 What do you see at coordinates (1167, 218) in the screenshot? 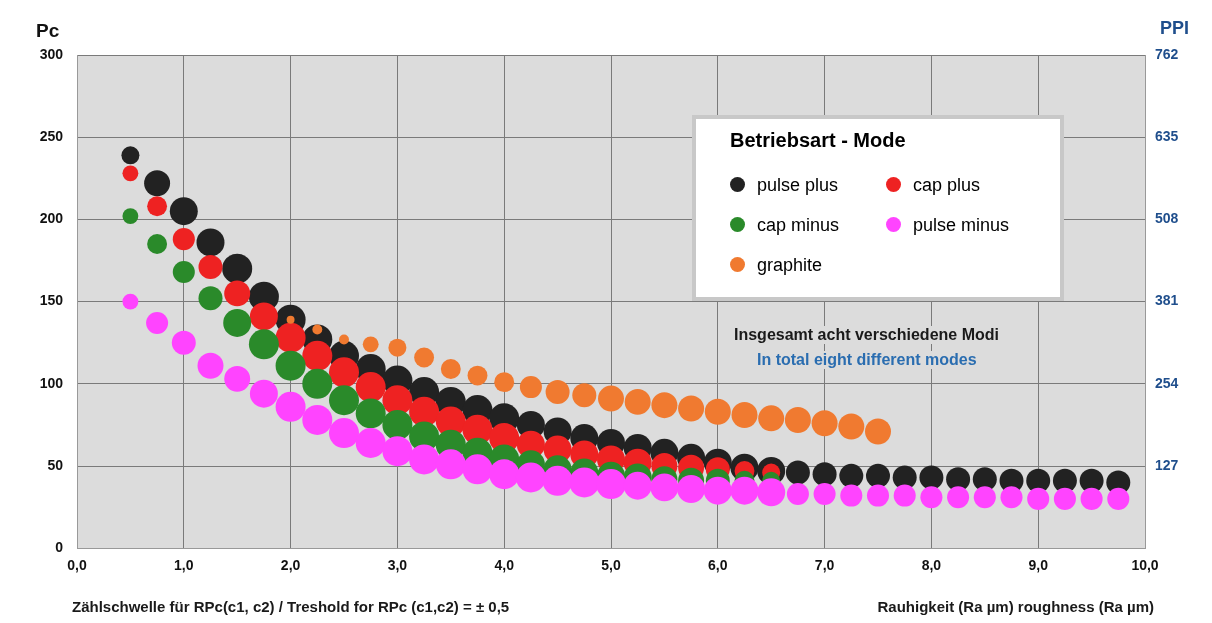
I see `y2-tick-label: 508` at bounding box center [1167, 218].